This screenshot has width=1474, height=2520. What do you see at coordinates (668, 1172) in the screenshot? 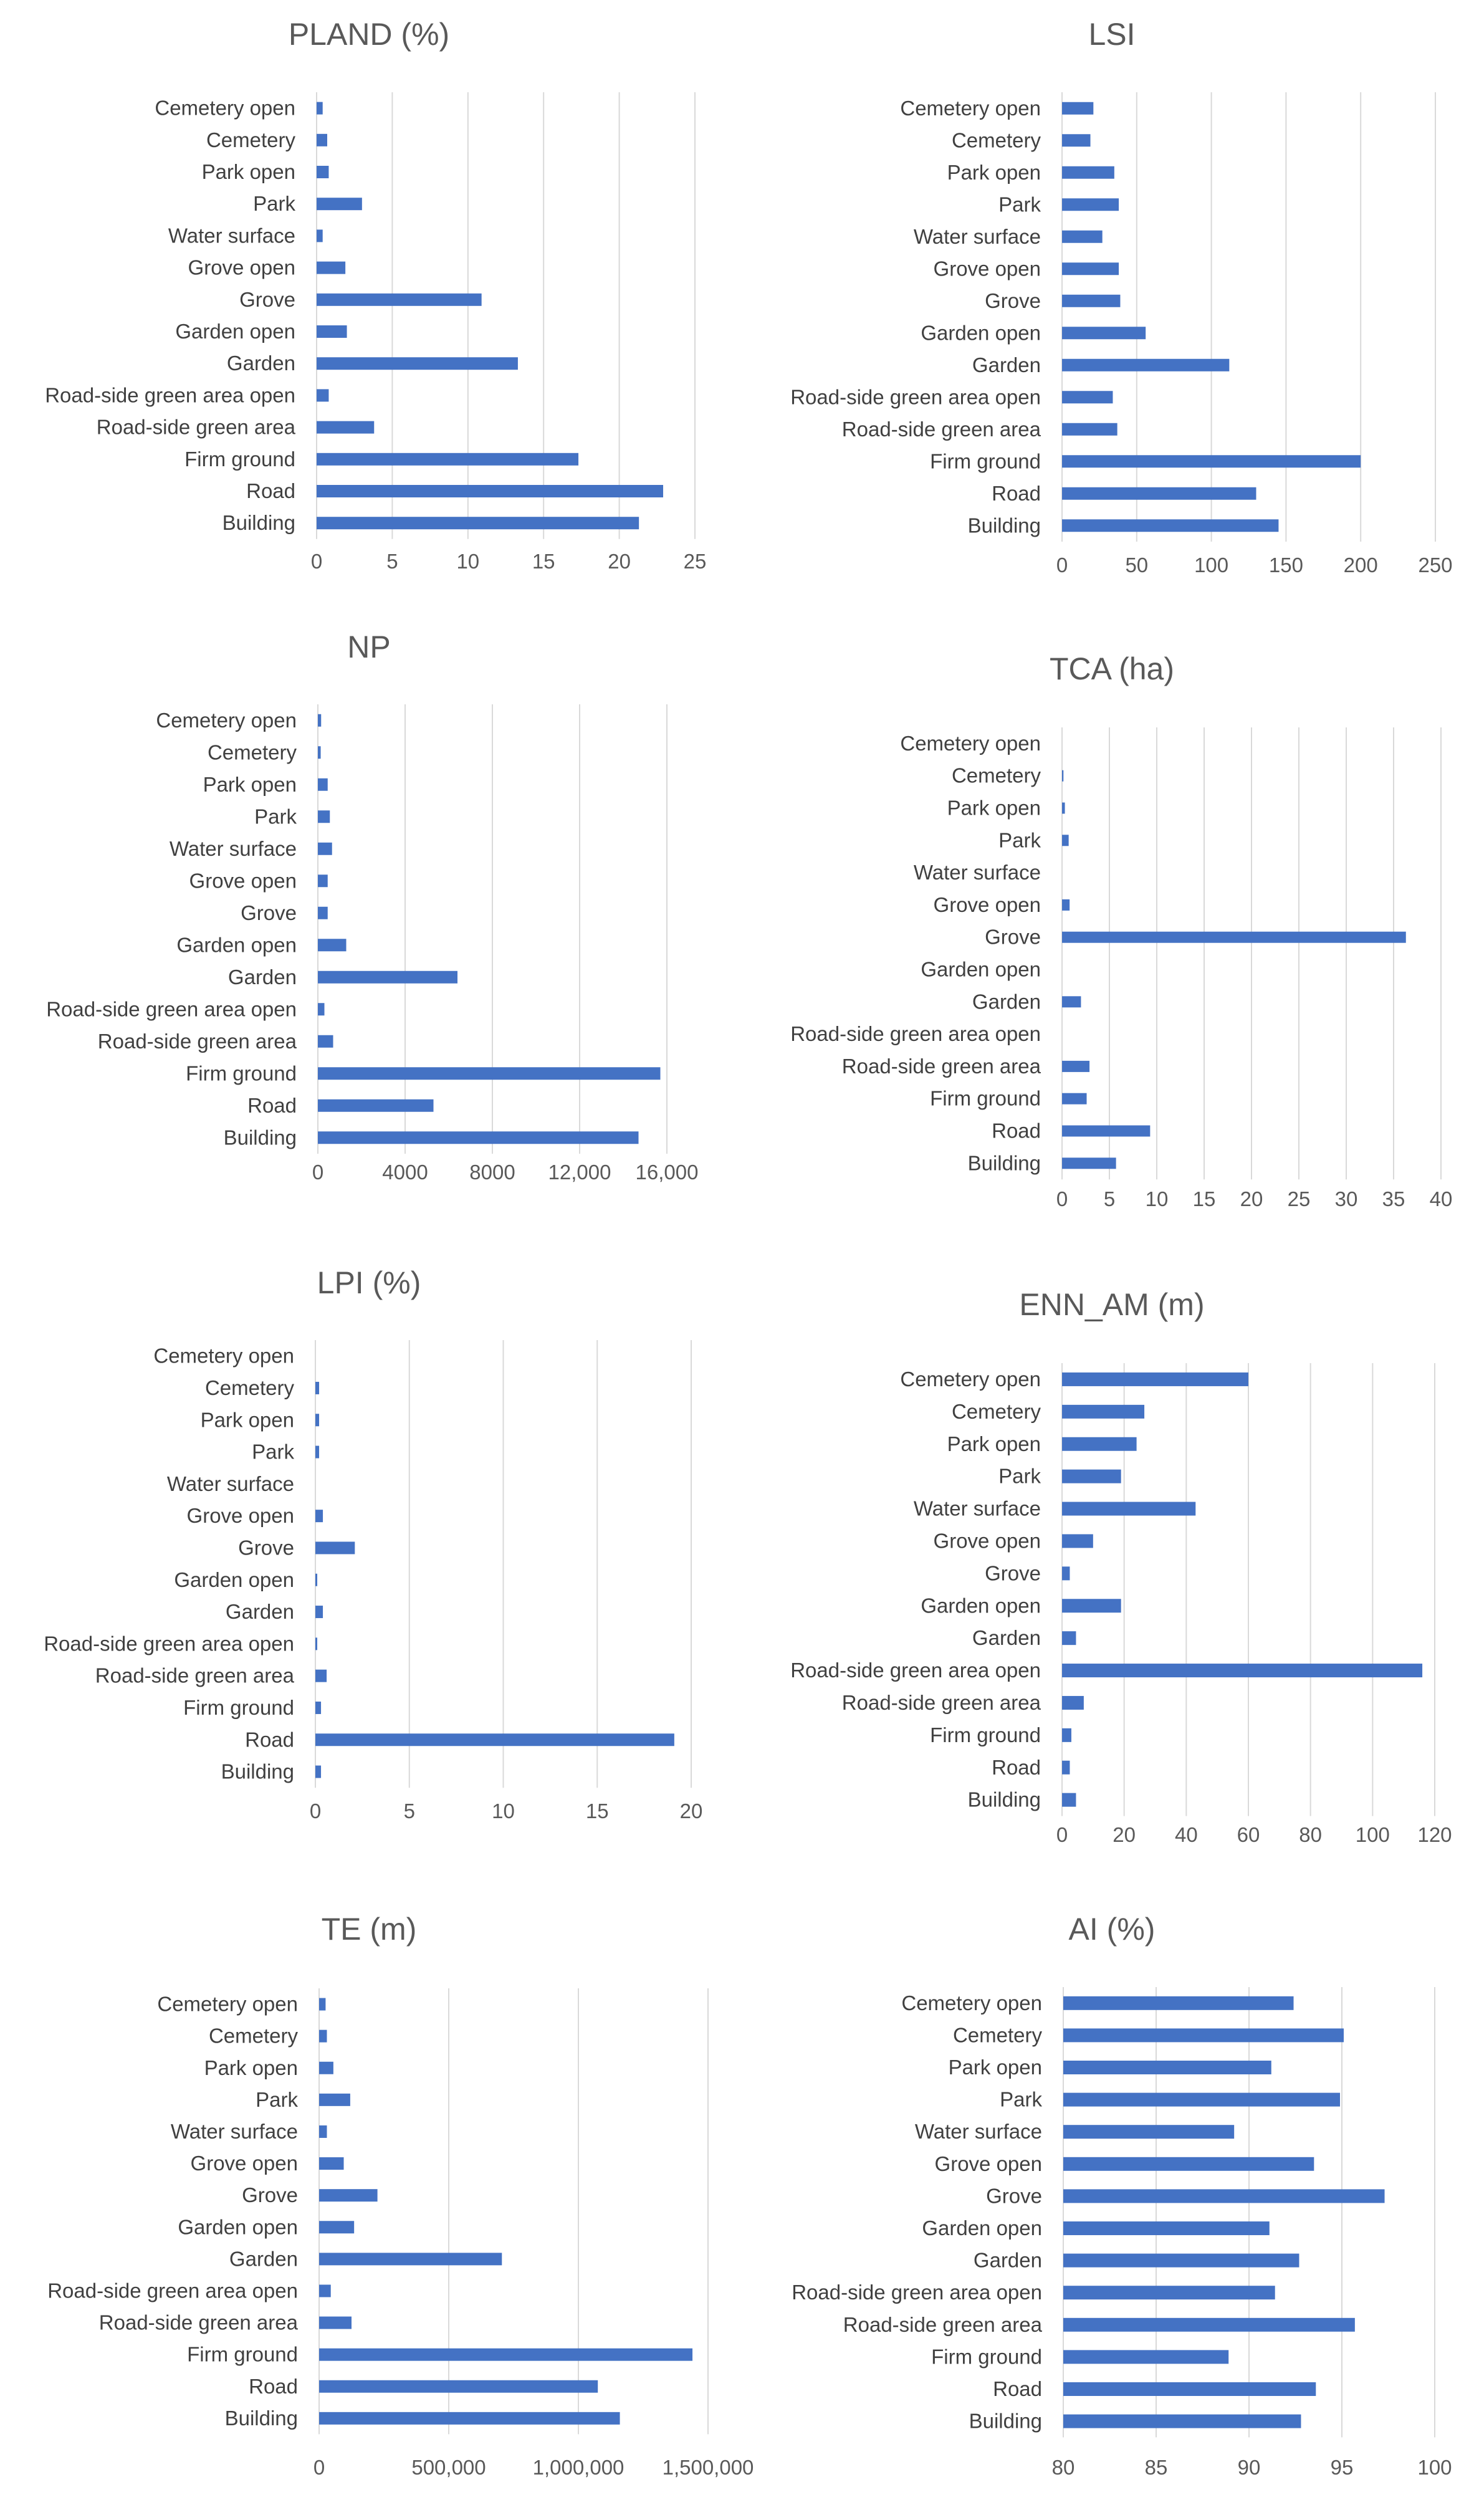
I see `x-tick-label: 16,000` at bounding box center [668, 1172].